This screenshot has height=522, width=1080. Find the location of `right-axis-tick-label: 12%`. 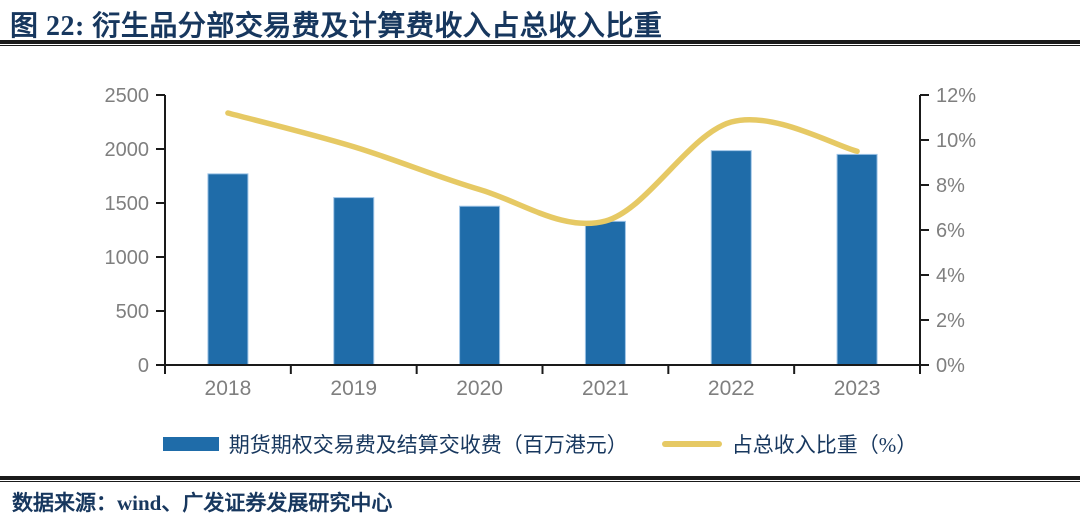

right-axis-tick-label: 12% is located at coordinates (956, 96).